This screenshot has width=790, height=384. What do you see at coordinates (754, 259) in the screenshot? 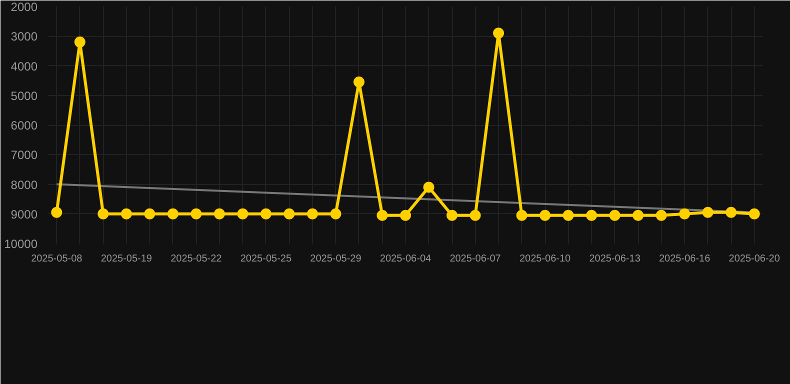
I see `x-tick-label: 2025-06-20` at bounding box center [754, 259].